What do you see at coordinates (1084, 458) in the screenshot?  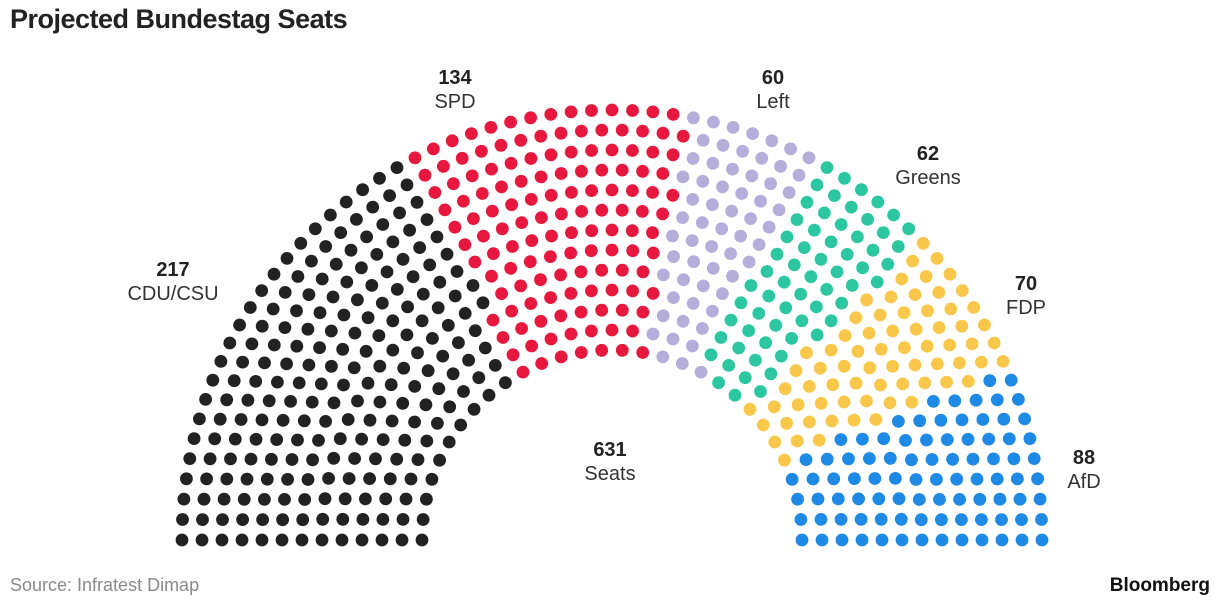 I see `afd-seats: 88` at bounding box center [1084, 458].